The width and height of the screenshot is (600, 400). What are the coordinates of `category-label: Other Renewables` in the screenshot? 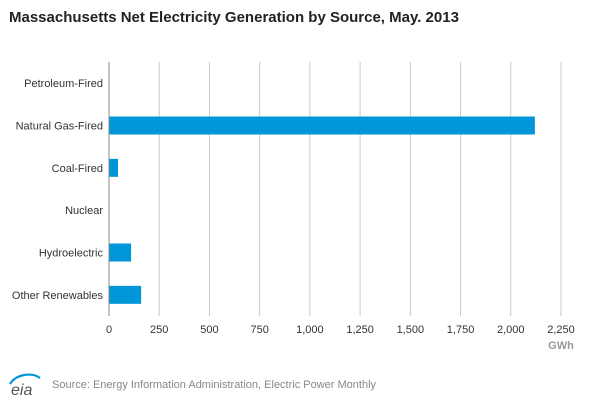 It's located at (58, 296).